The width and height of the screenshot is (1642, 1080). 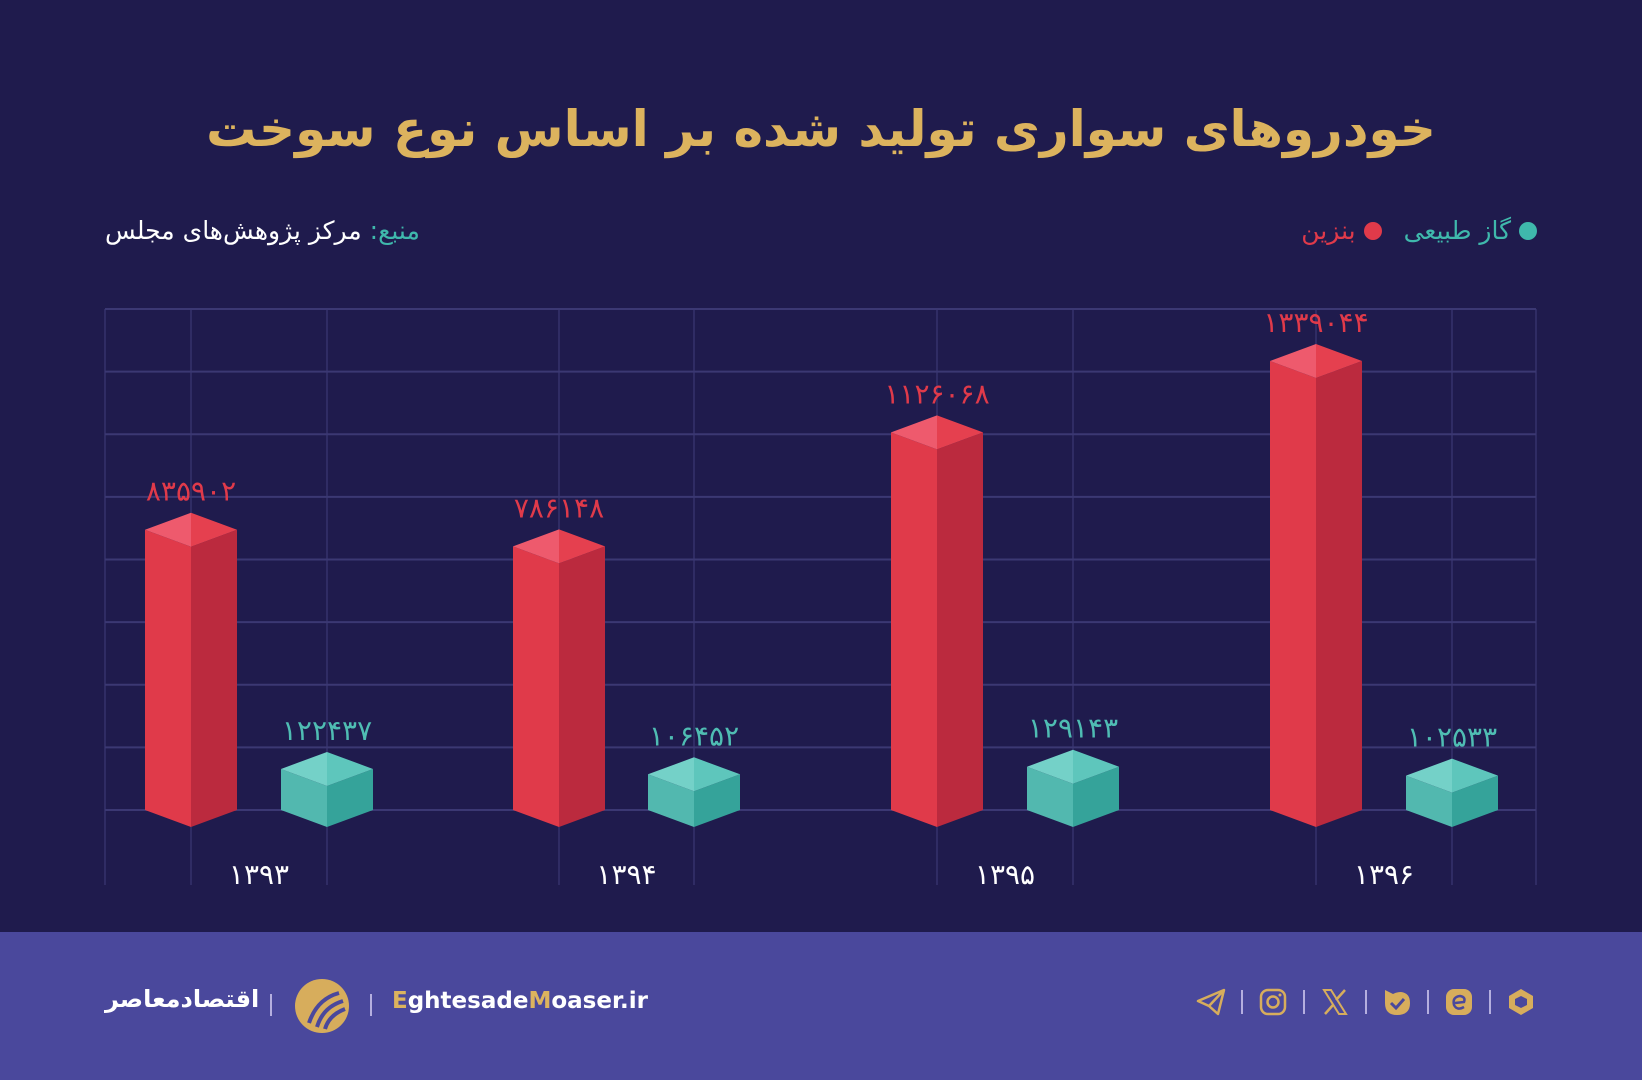 What do you see at coordinates (1315, 322) in the screenshot?
I see `petrol-value-label: ۱۳۳۹۰۴۴` at bounding box center [1315, 322].